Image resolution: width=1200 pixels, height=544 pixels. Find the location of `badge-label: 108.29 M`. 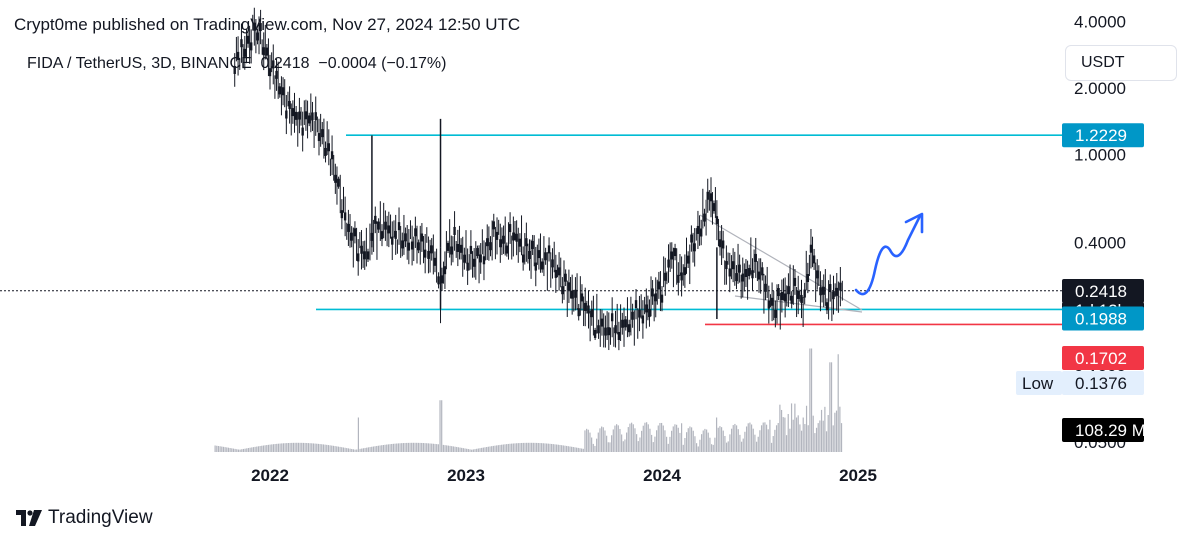

badge-label: 108.29 M is located at coordinates (1110, 430).